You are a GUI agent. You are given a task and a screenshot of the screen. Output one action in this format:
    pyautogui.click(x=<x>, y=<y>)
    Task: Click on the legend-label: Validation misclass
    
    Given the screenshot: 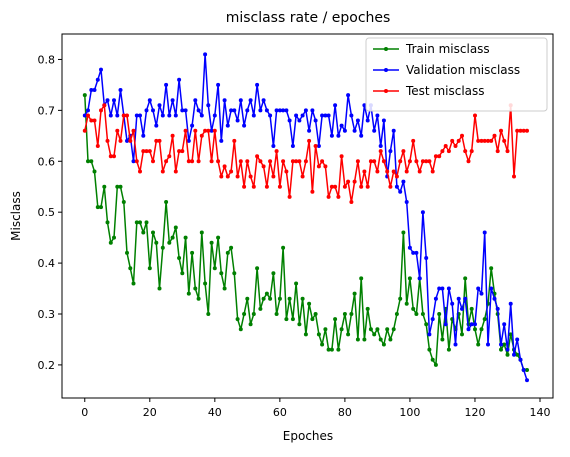 What is the action you would take?
    pyautogui.click(x=463, y=70)
    